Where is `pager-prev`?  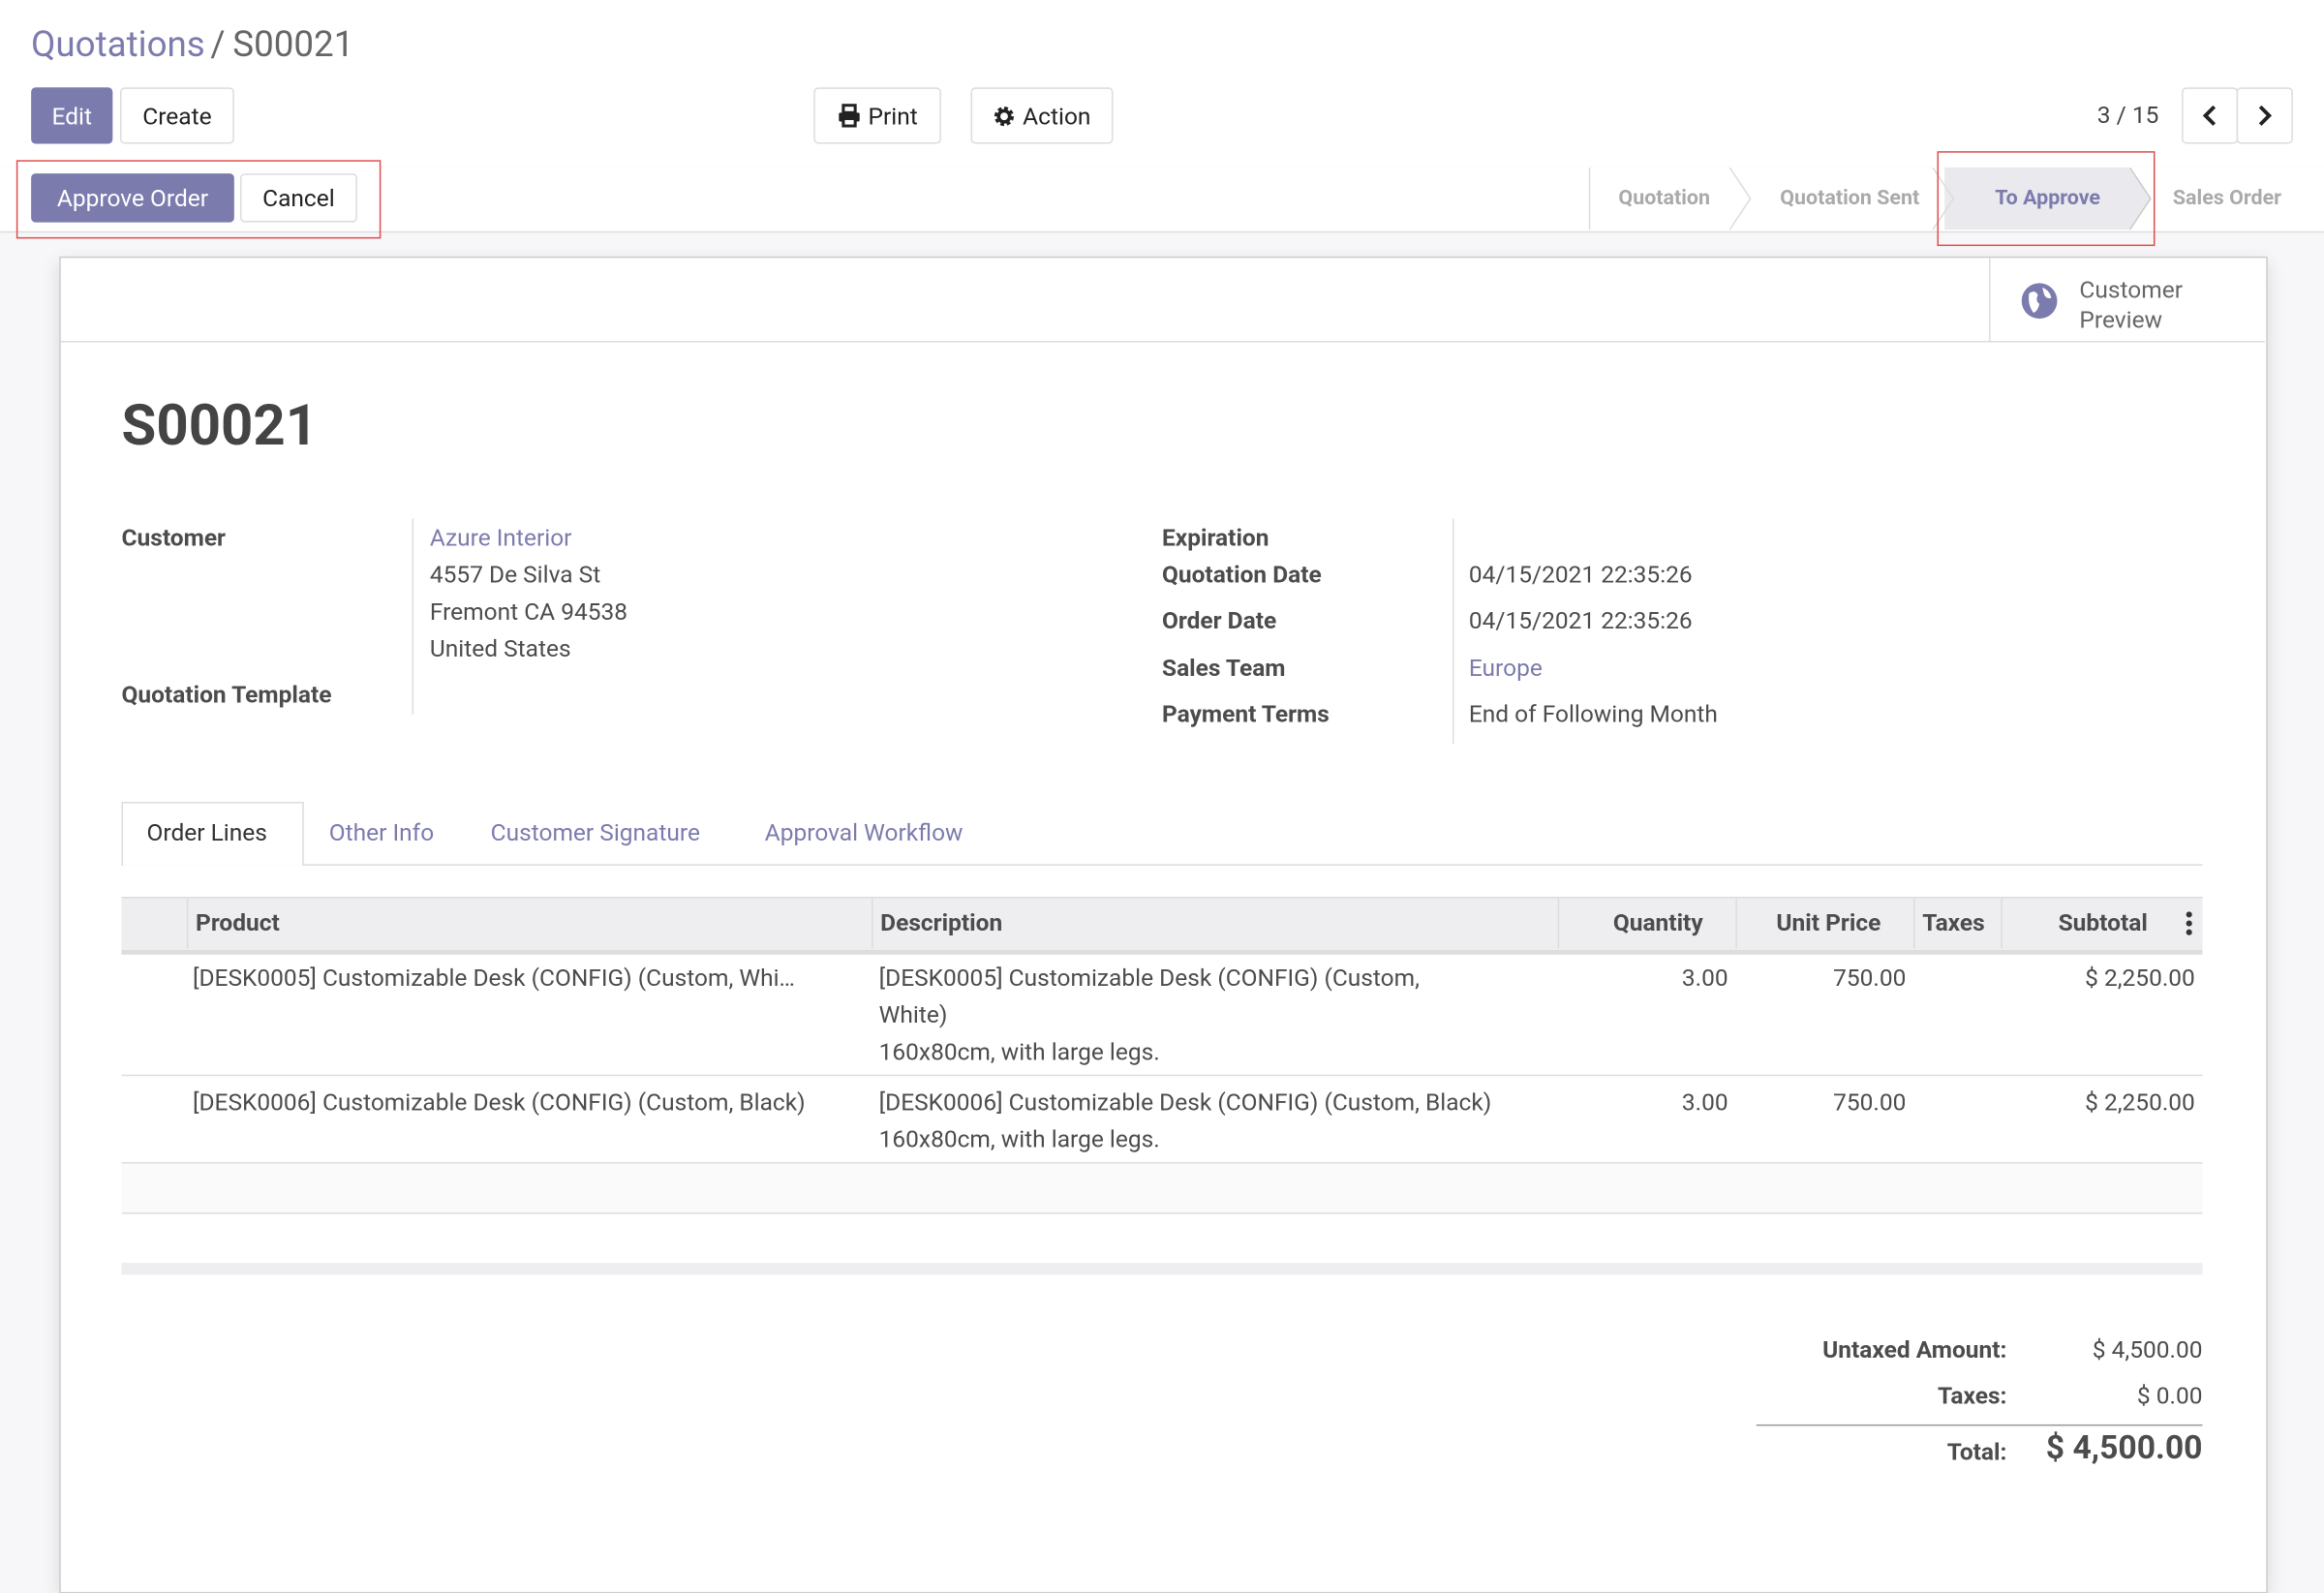
pager-prev is located at coordinates (2210, 115).